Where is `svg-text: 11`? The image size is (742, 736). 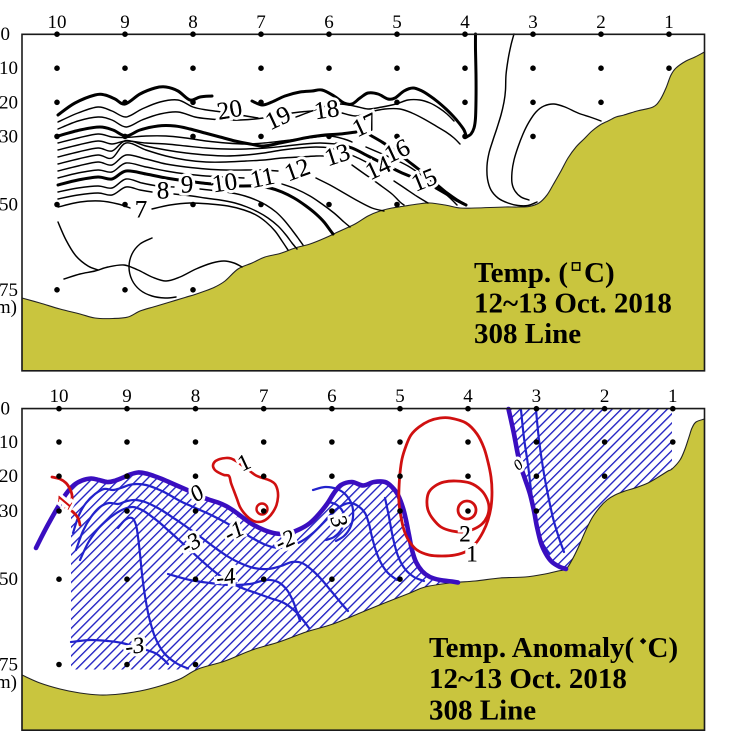
svg-text: 11 is located at coordinates (262, 178).